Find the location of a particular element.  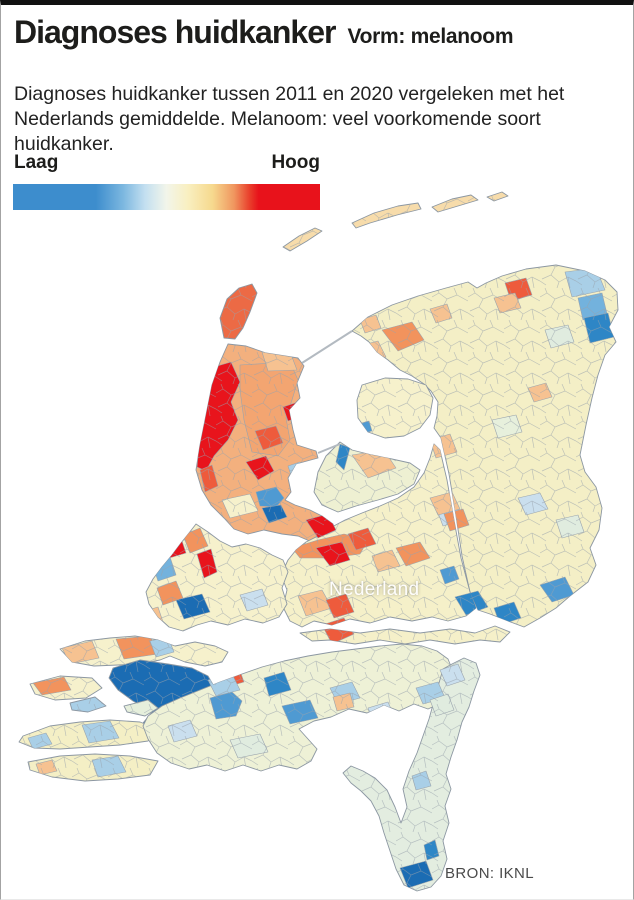

page-subtitle: Vorm: melanoom is located at coordinates (430, 36).